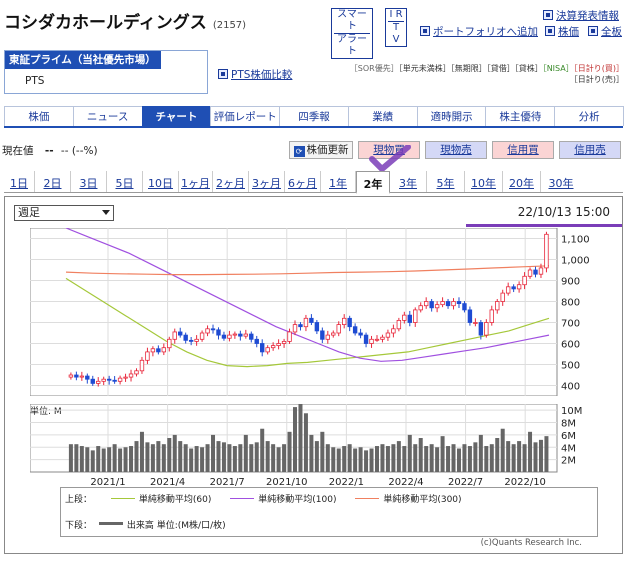 This screenshot has width=631, height=561. I want to click on period-10d: 10日, so click(161, 181).